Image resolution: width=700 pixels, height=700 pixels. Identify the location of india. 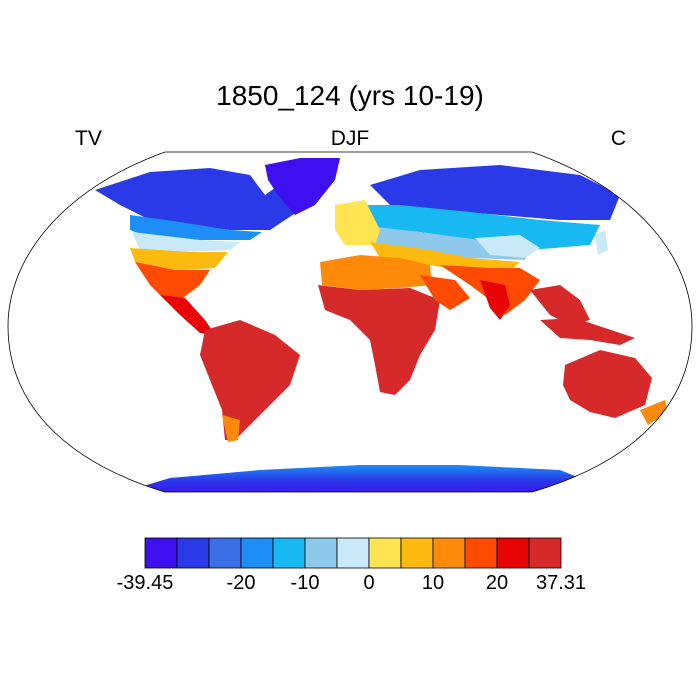
(495, 300).